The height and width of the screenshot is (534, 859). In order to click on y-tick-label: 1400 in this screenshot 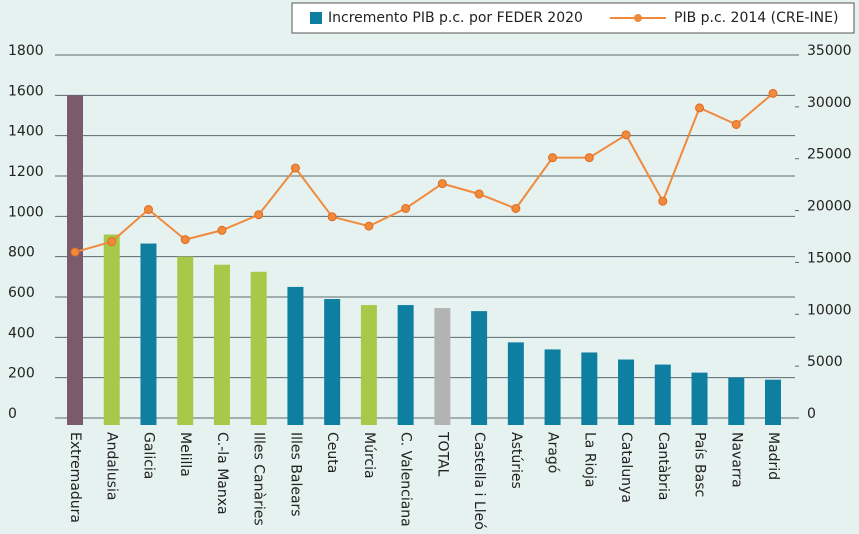, I will do `click(26, 132)`.